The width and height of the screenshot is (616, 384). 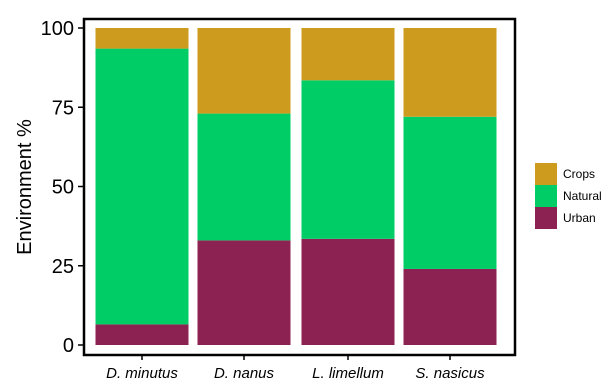 What do you see at coordinates (546, 174) in the screenshot?
I see `legend-swatch-crops` at bounding box center [546, 174].